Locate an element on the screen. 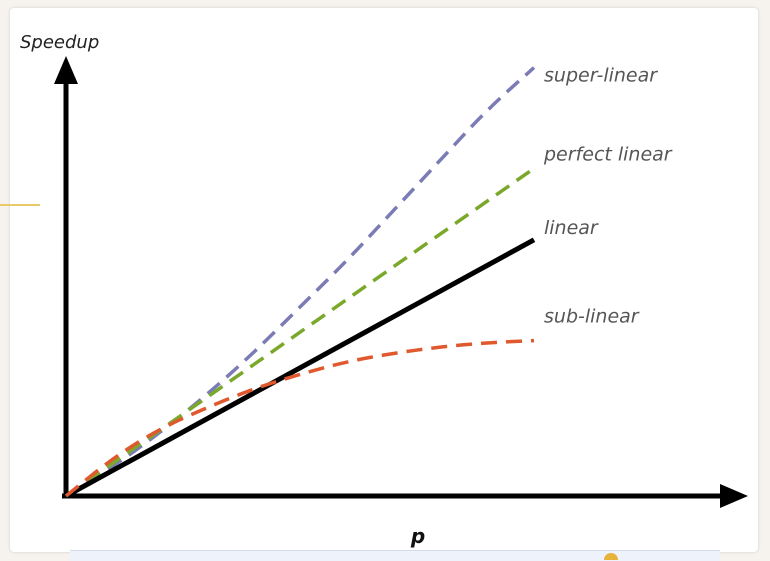 The image size is (770, 561). x-axis-arrow-icon is located at coordinates (734, 496).